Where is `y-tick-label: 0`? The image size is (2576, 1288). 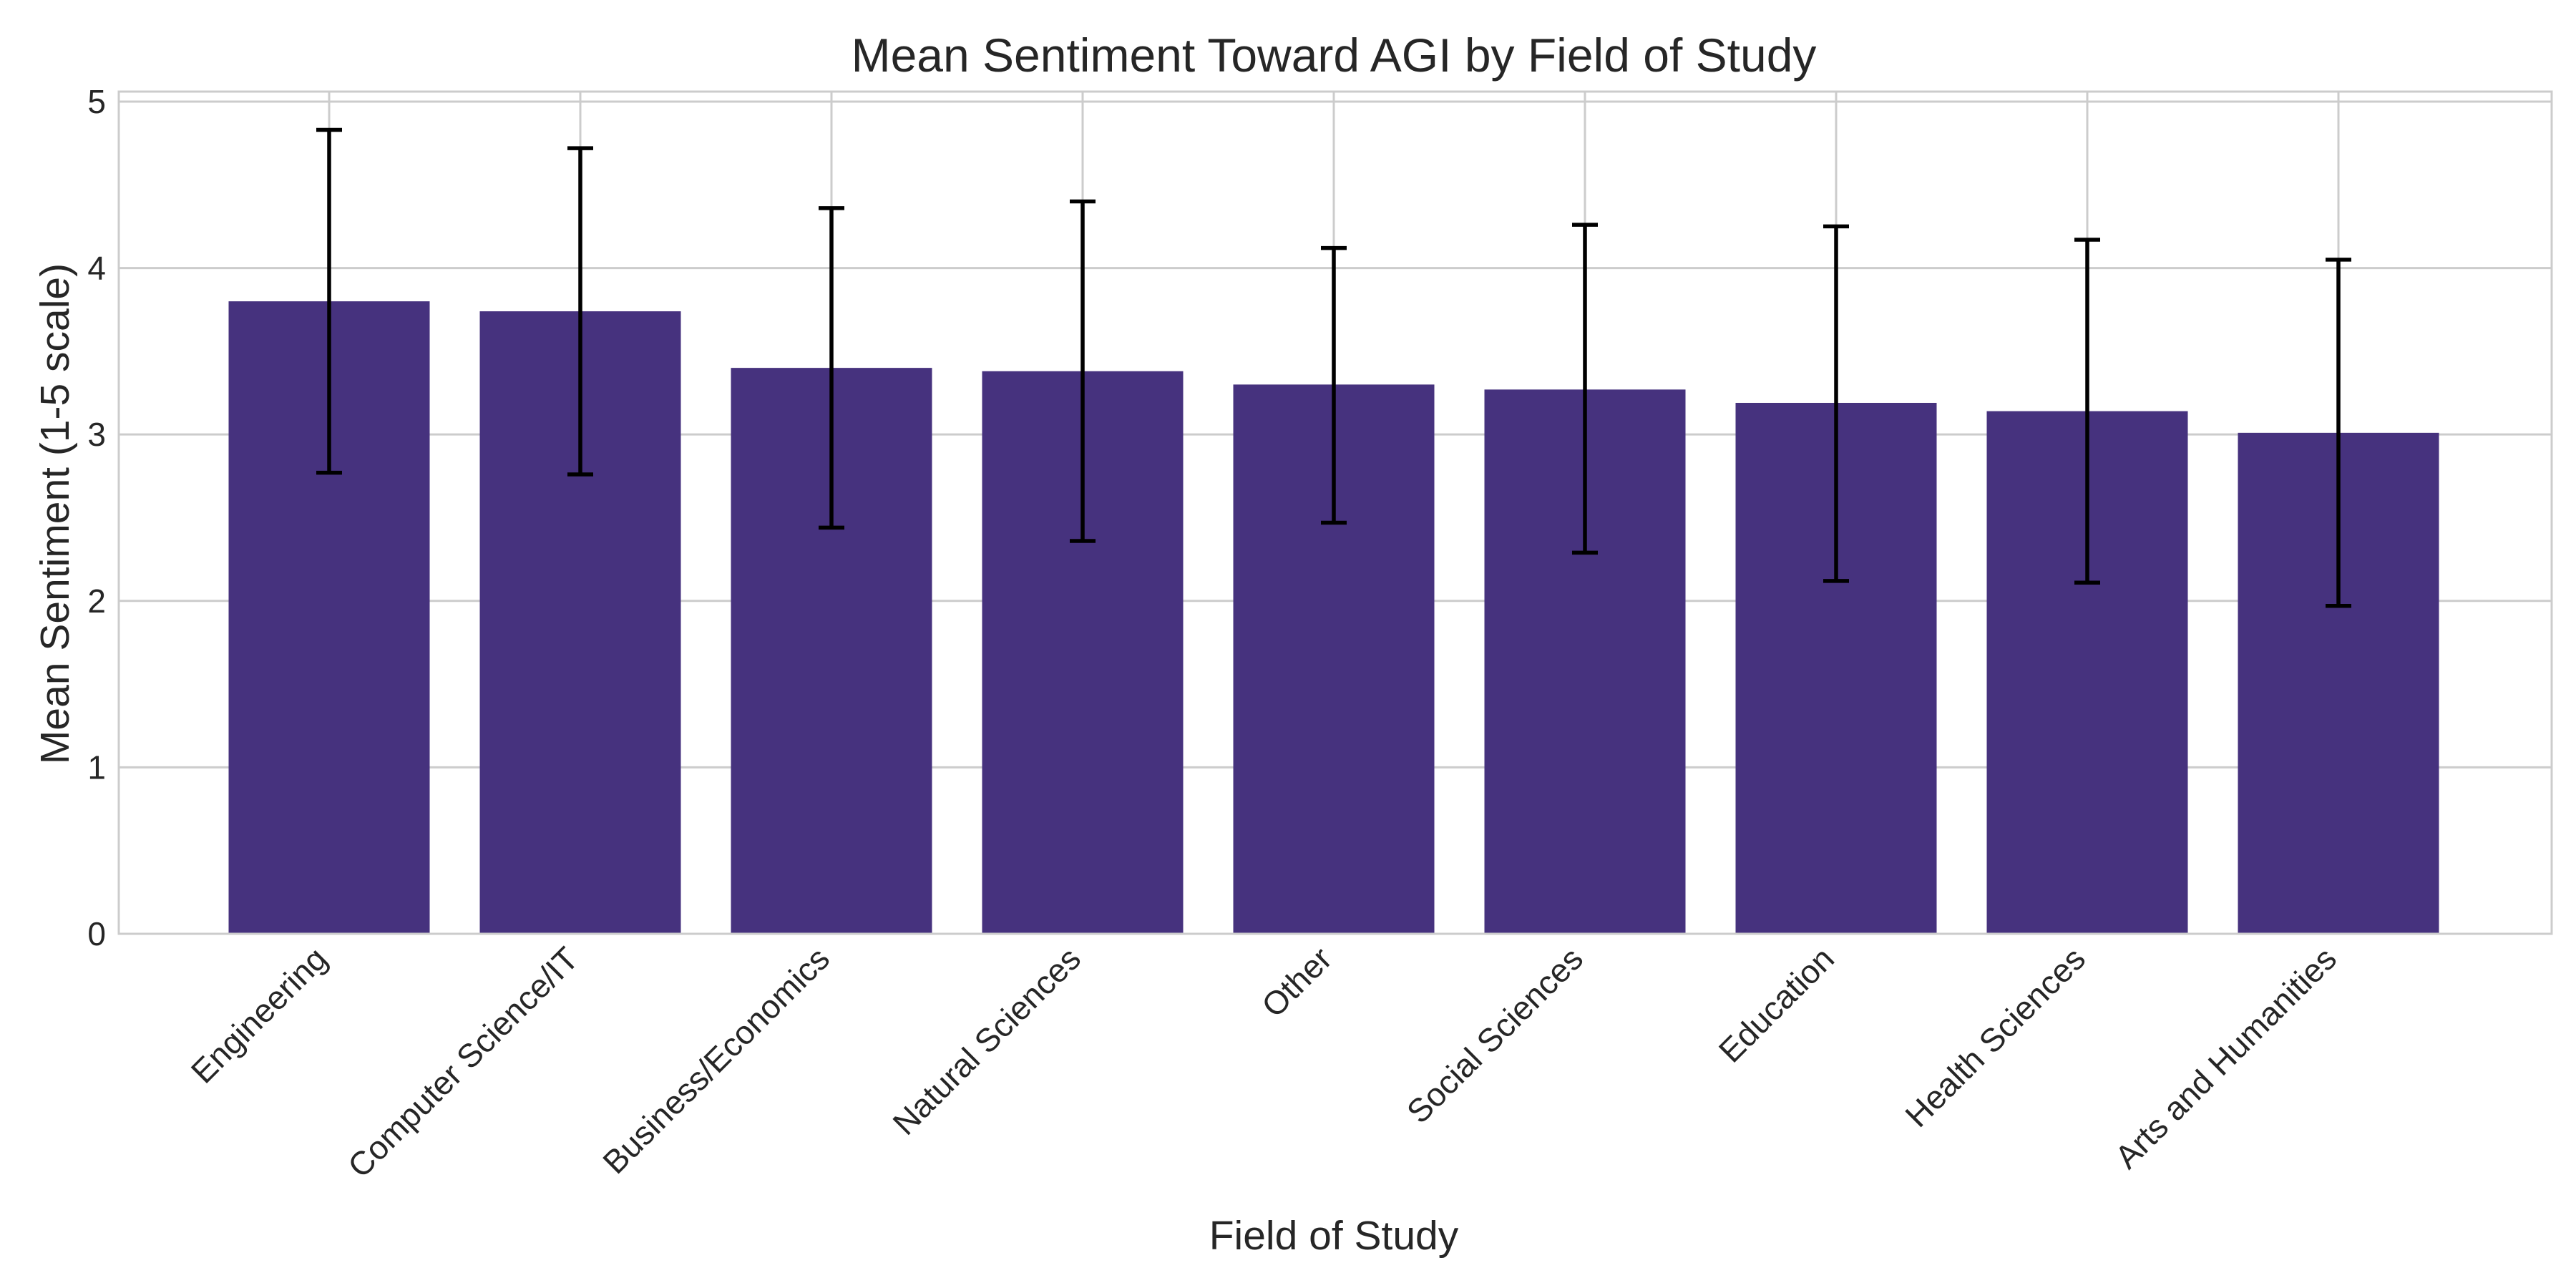 y-tick-label: 0 is located at coordinates (96, 933).